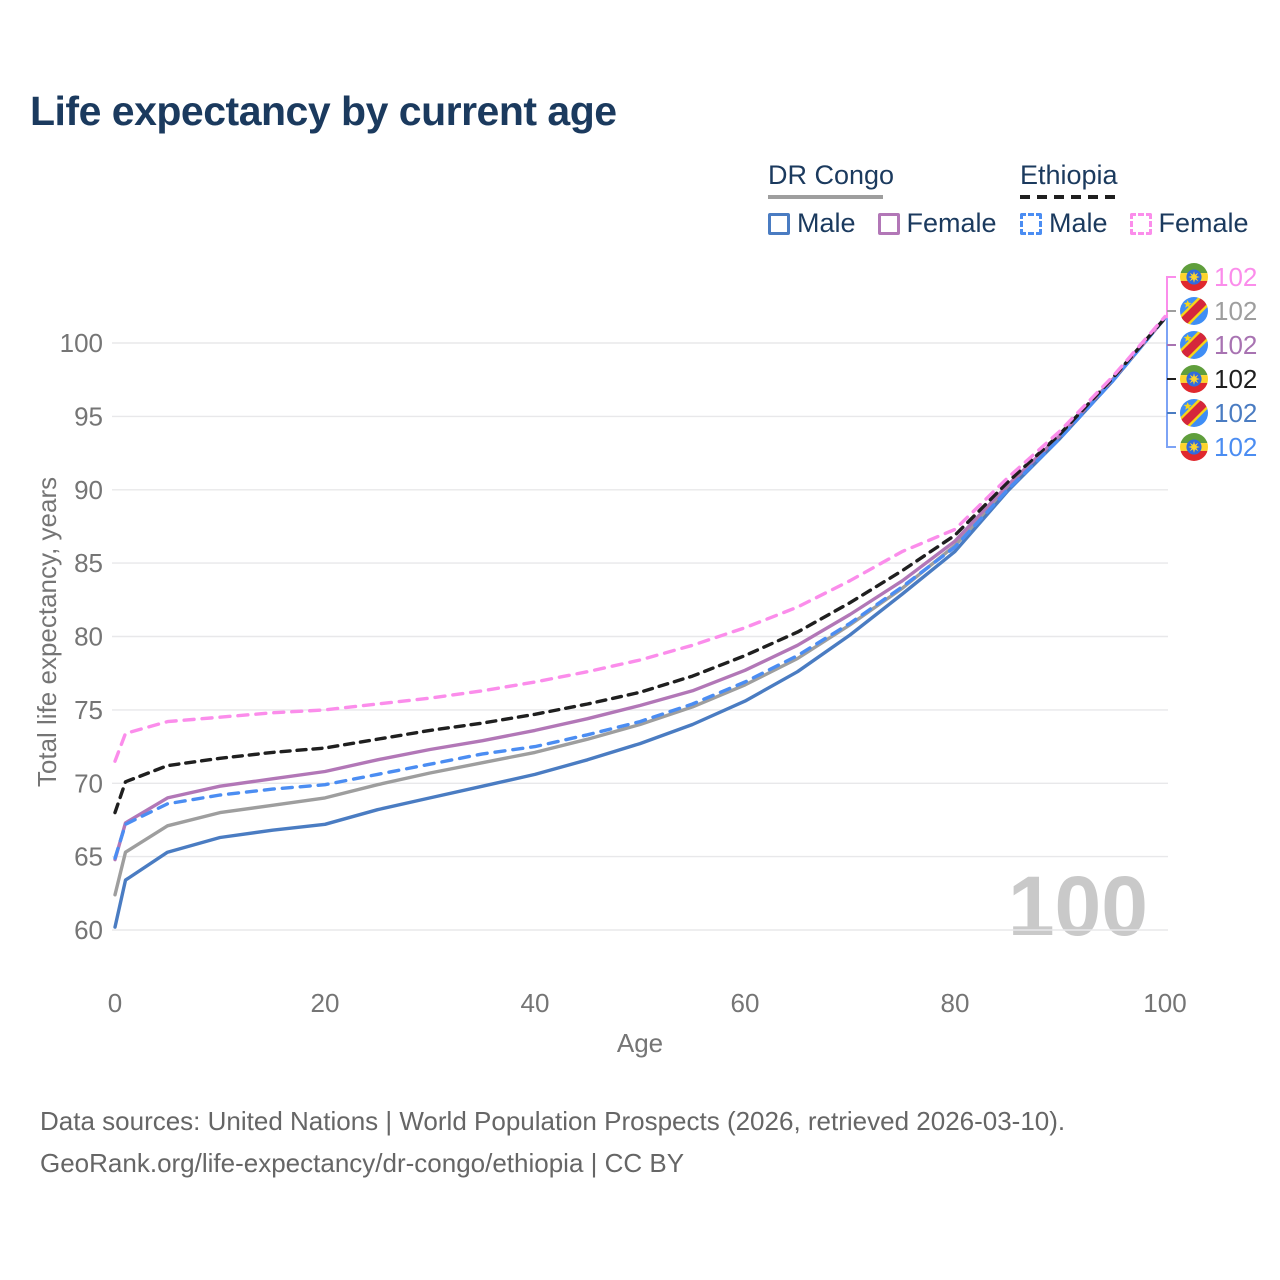  I want to click on legend-swatch-drc-female, so click(888, 223).